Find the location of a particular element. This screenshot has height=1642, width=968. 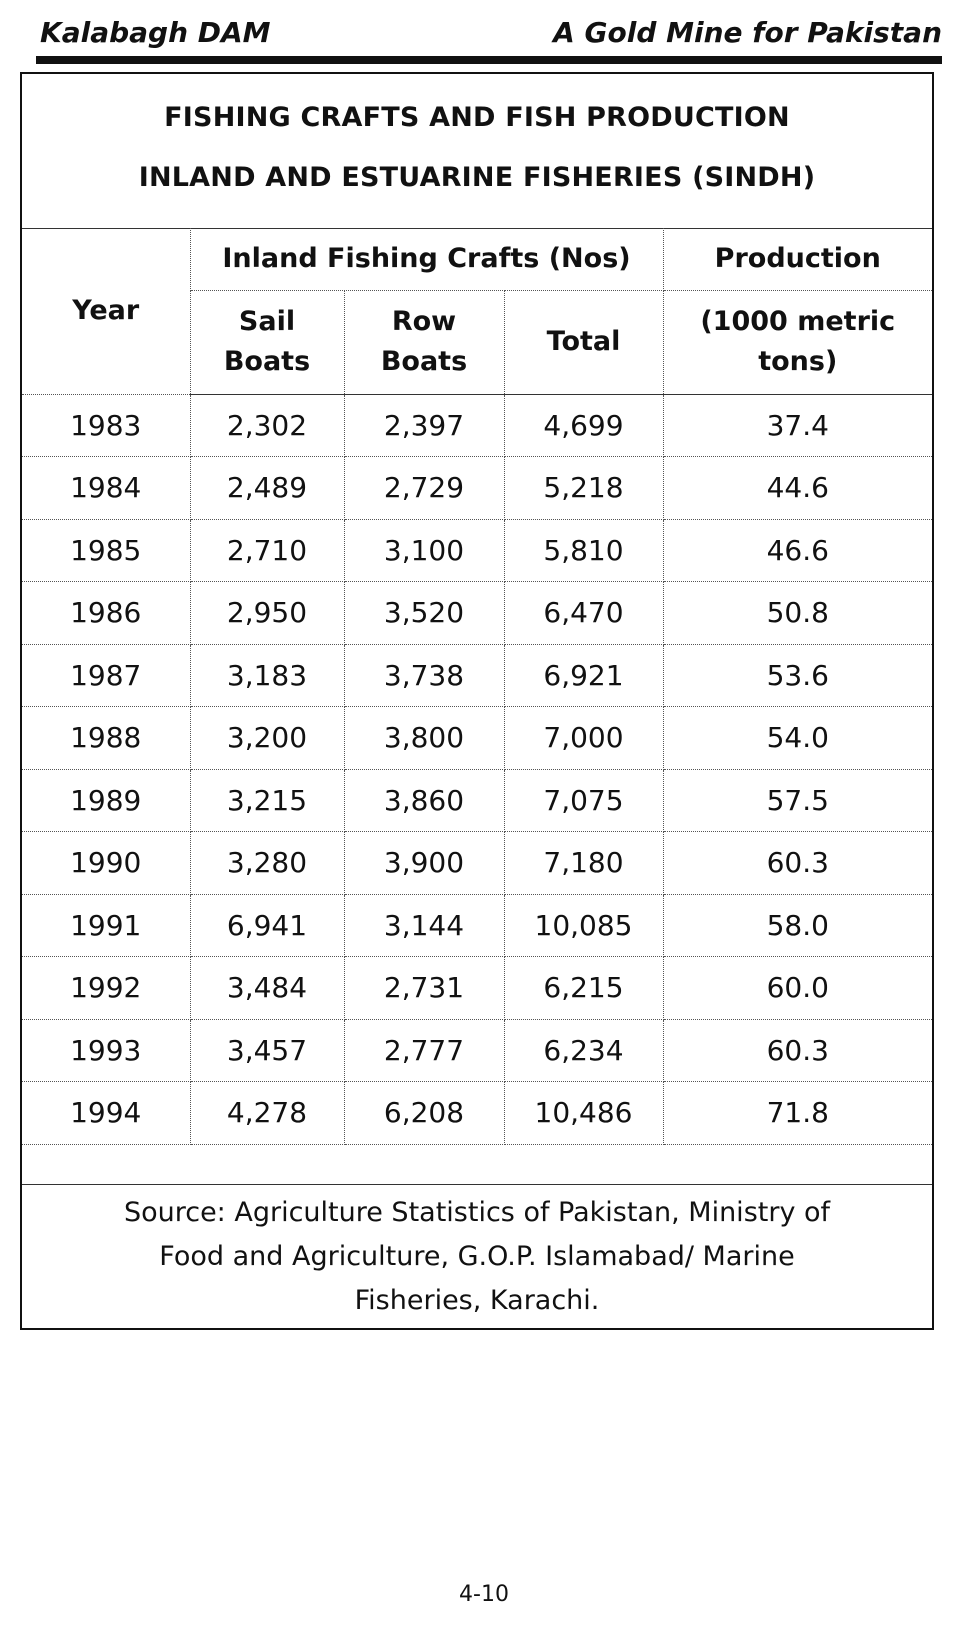

table-row: 1987 3,183 3,738 6,921 53.6 is located at coordinates (477, 675).